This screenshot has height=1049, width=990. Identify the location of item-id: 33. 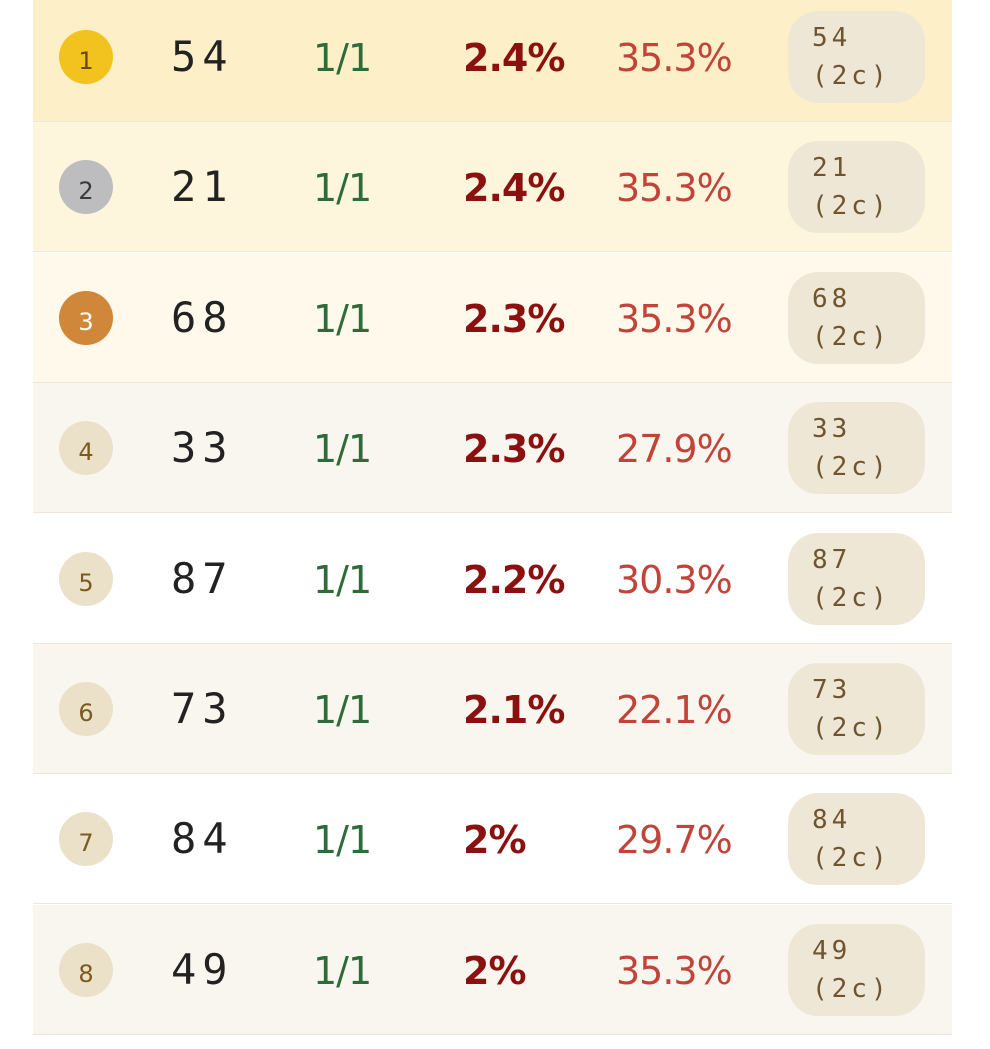
(202, 448).